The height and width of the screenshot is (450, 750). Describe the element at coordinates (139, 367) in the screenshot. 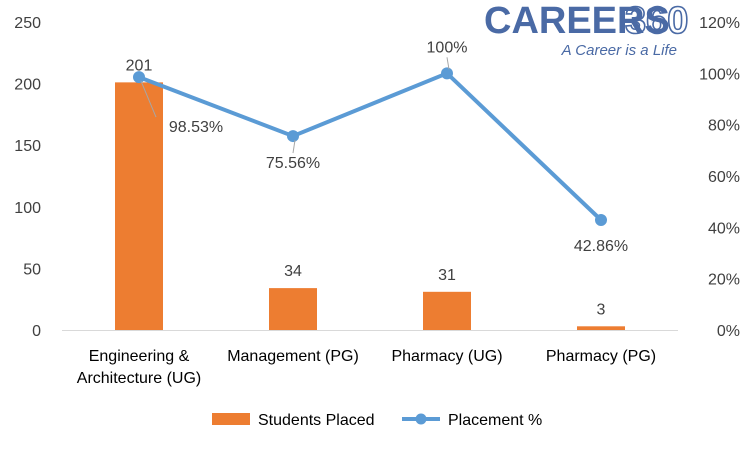

I see `x-category-label: Engineering & Architecture (UG)` at that location.